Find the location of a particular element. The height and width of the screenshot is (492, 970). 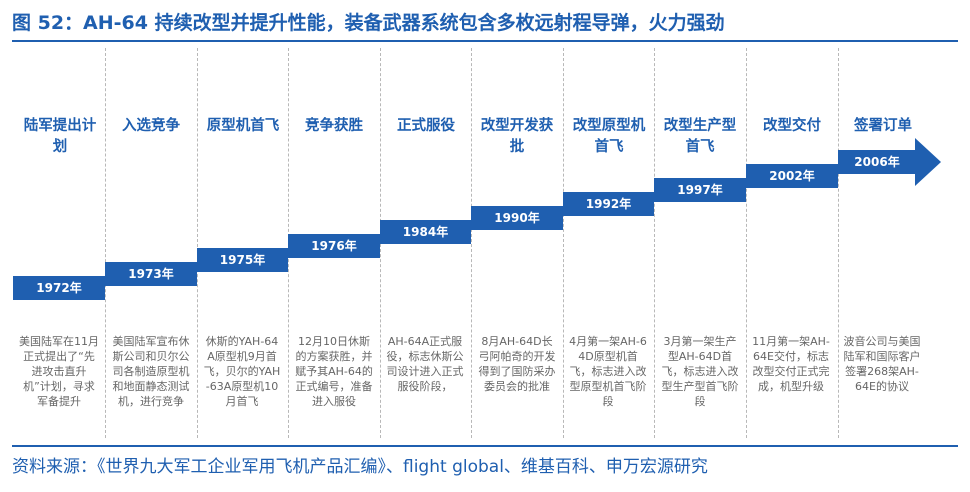

event-title: 原型机首飞 is located at coordinates (243, 126).